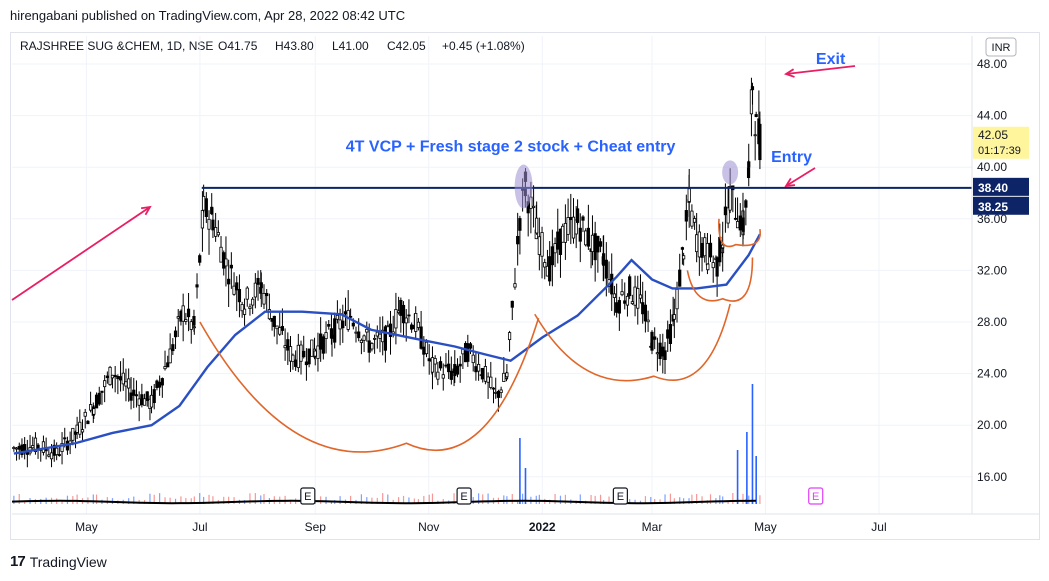 Image resolution: width=1049 pixels, height=581 pixels. I want to click on x-tick-label: May, so click(765, 527).